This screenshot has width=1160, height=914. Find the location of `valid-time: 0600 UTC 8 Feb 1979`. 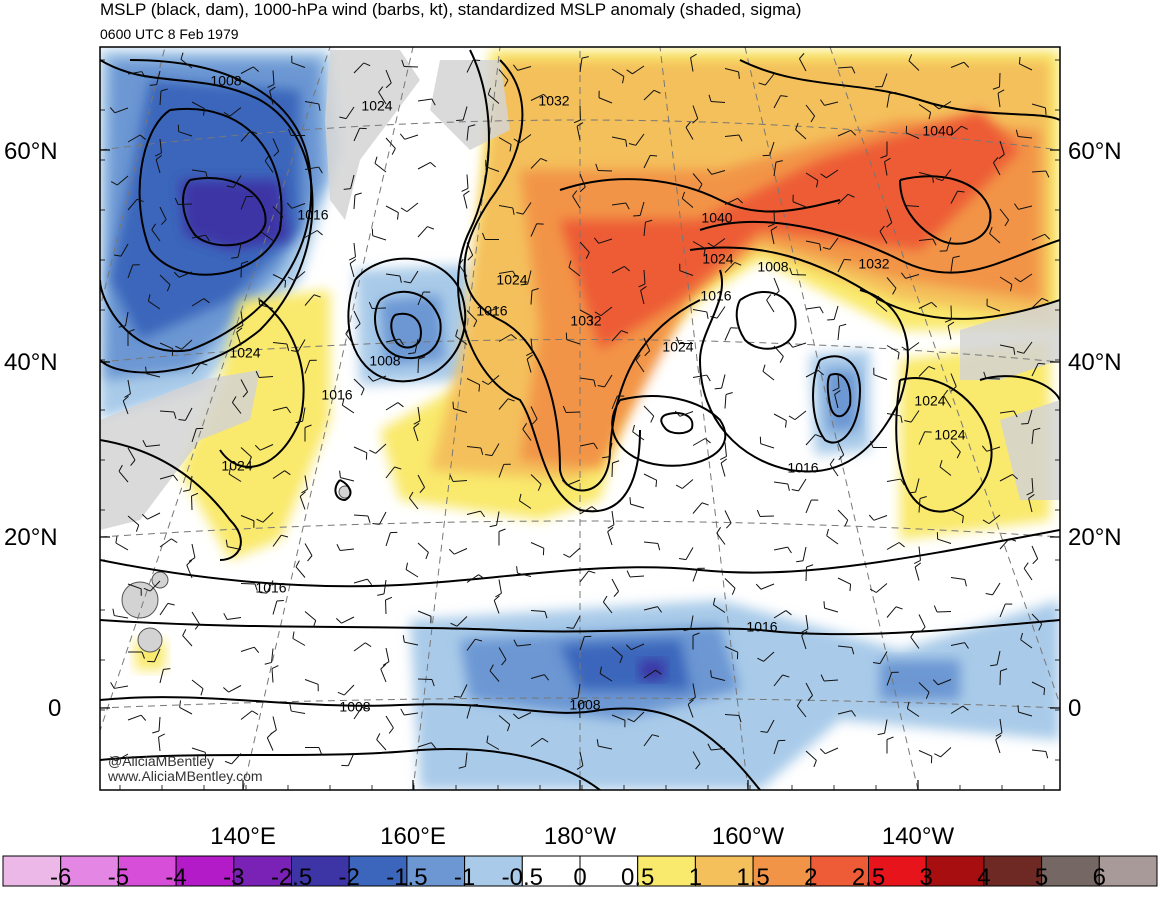

valid-time: 0600 UTC 8 Feb 1979 is located at coordinates (169, 34).